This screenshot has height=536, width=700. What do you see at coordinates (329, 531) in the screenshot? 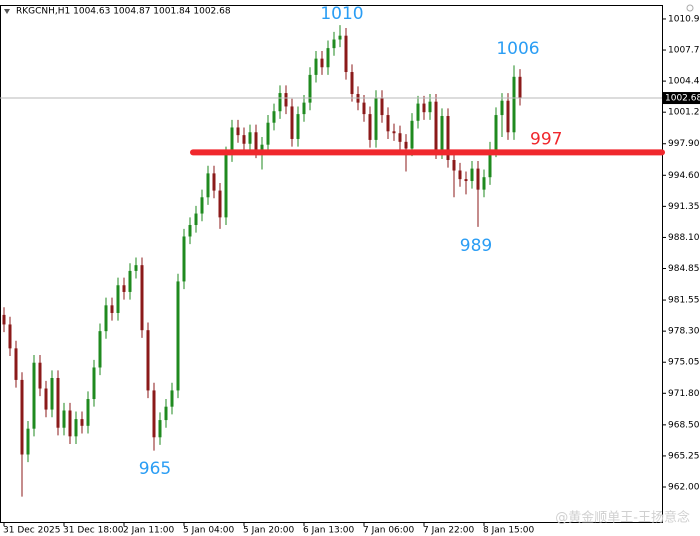
I see `x-tick-label: 6 Jan 13:00` at bounding box center [329, 531].